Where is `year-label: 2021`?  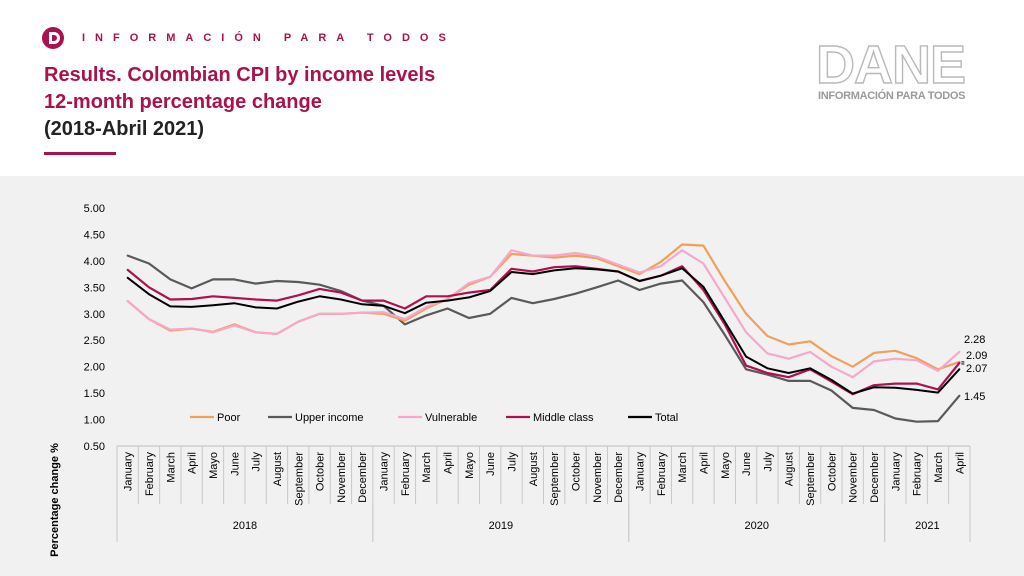
year-label: 2021 is located at coordinates (927, 526).